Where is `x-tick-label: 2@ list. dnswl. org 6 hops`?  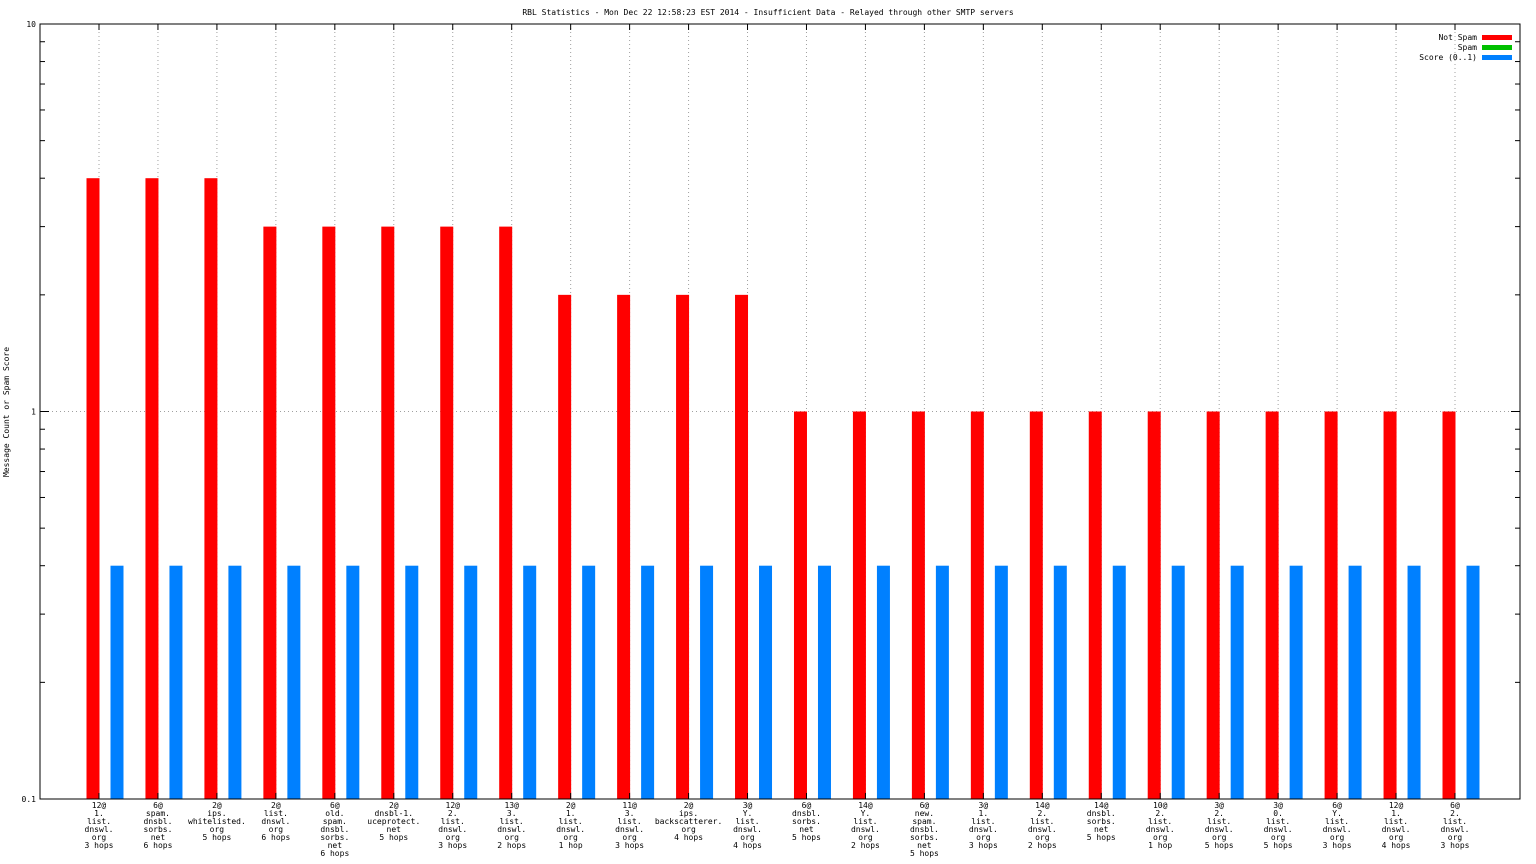
x-tick-label: 2@ list. dnswl. org 6 hops is located at coordinates (275, 821).